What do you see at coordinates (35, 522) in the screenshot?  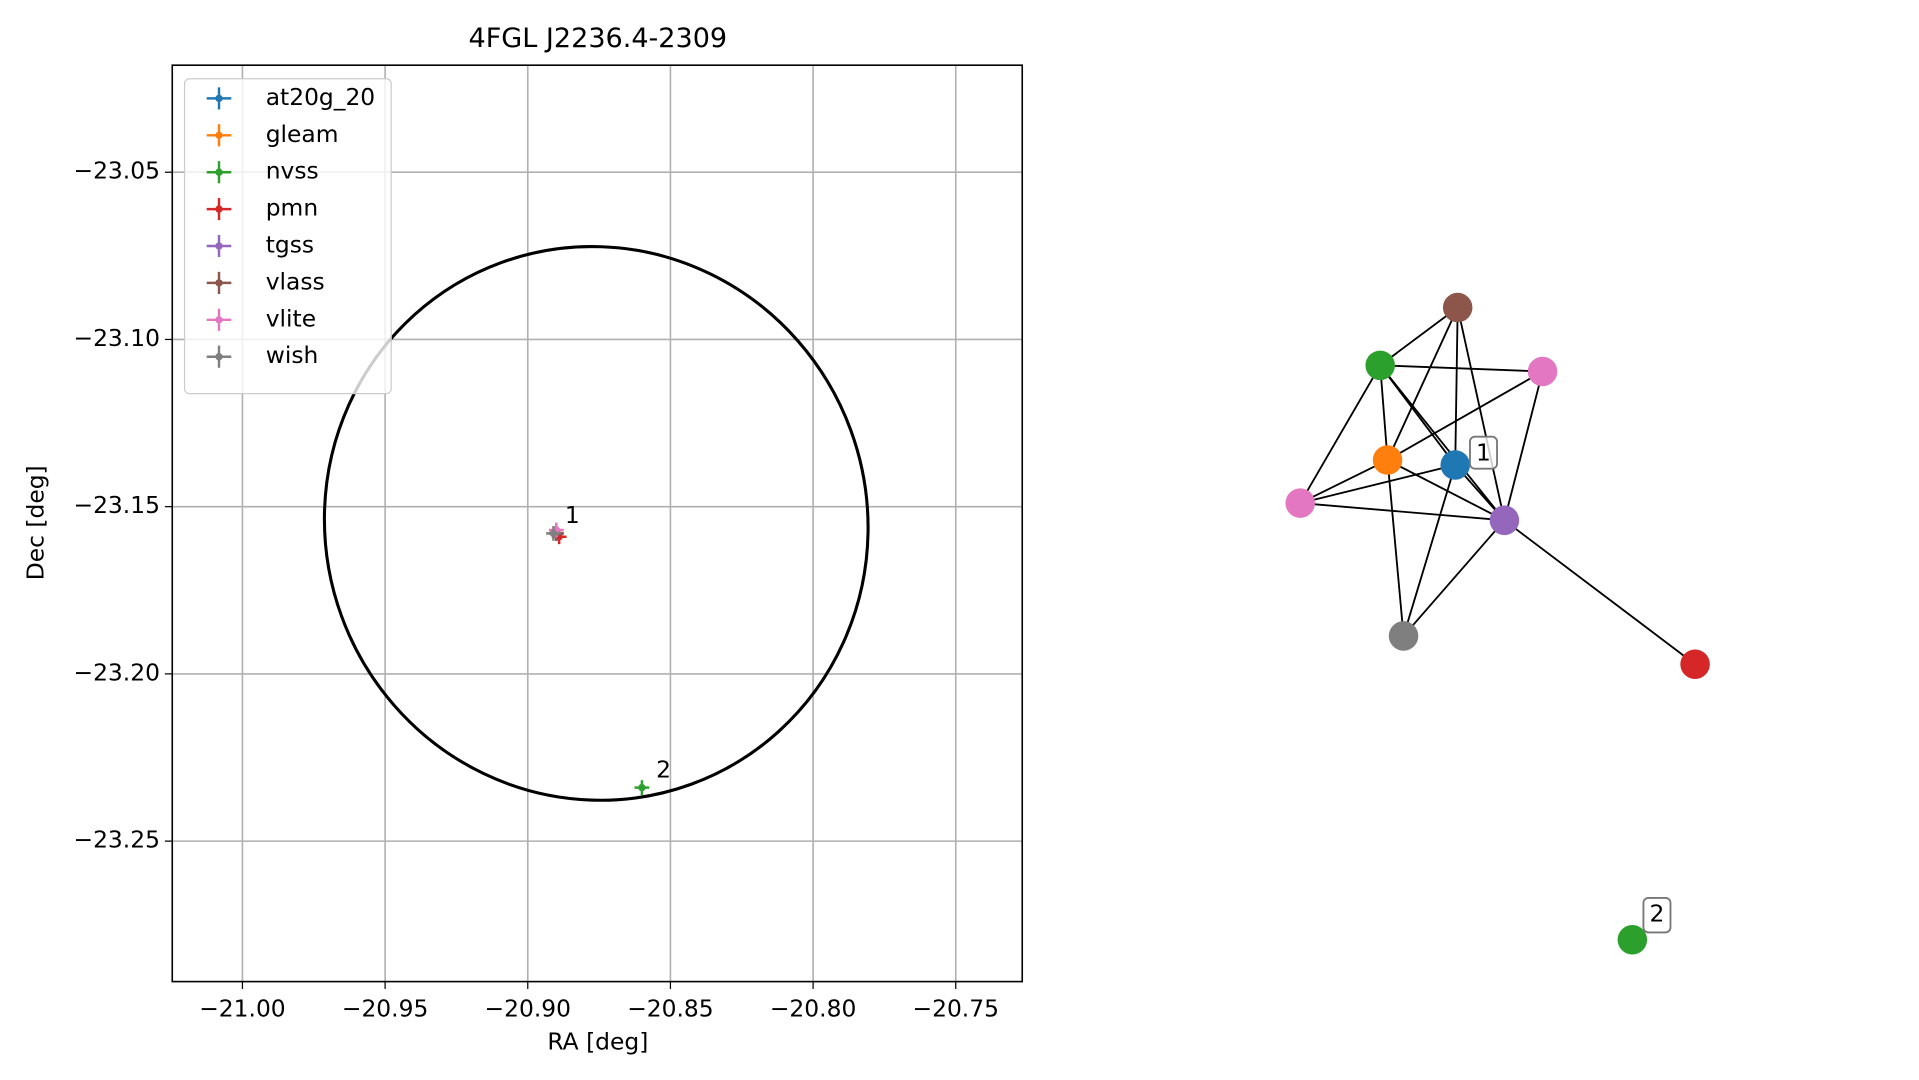 I see `y-axis-label: Dec [deg]` at bounding box center [35, 522].